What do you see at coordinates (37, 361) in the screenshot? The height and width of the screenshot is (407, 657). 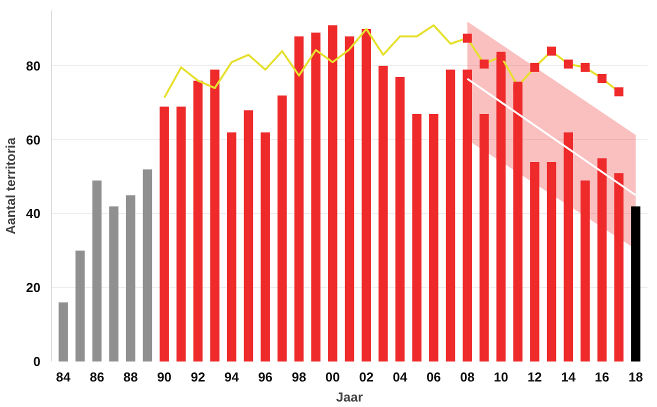 I see `y-tick-label: 0` at bounding box center [37, 361].